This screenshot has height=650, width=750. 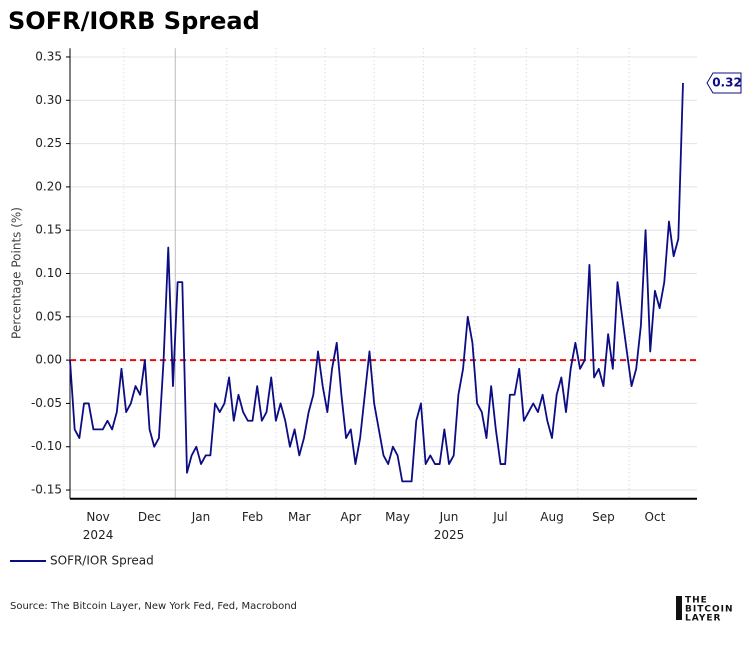 I want to click on logo-text: THE, so click(x=696, y=601).